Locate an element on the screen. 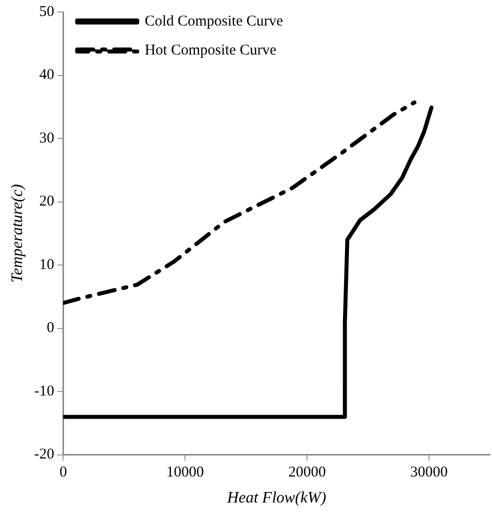  y-tick-label: 10 is located at coordinates (46, 264).